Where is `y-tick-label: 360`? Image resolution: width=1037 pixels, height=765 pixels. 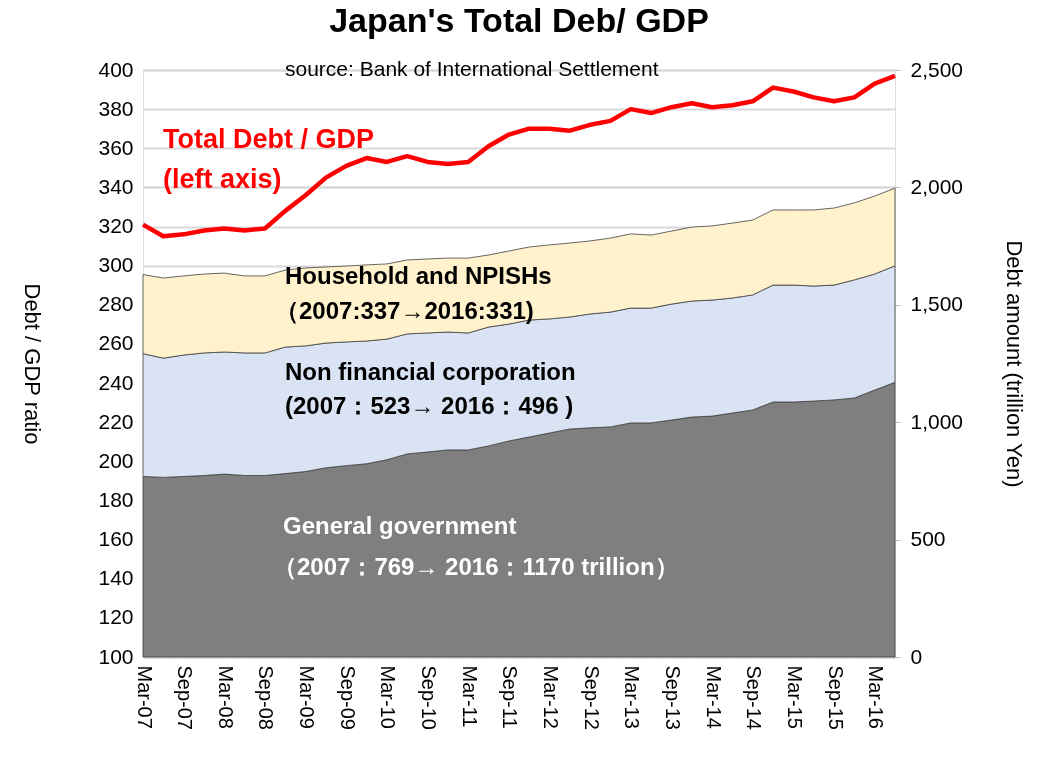
y-tick-label: 360 is located at coordinates (116, 147).